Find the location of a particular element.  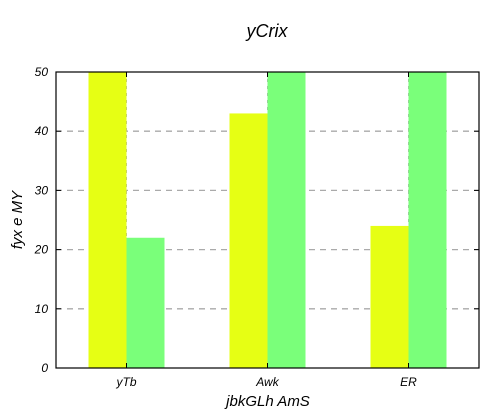

x-axis-label: jbkGLh AmS is located at coordinates (267, 401).